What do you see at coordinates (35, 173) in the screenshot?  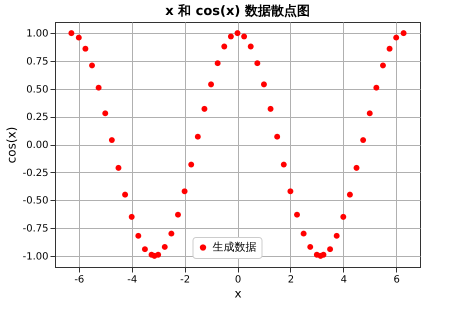 I see `y-tick-label: -0.25` at bounding box center [35, 173].